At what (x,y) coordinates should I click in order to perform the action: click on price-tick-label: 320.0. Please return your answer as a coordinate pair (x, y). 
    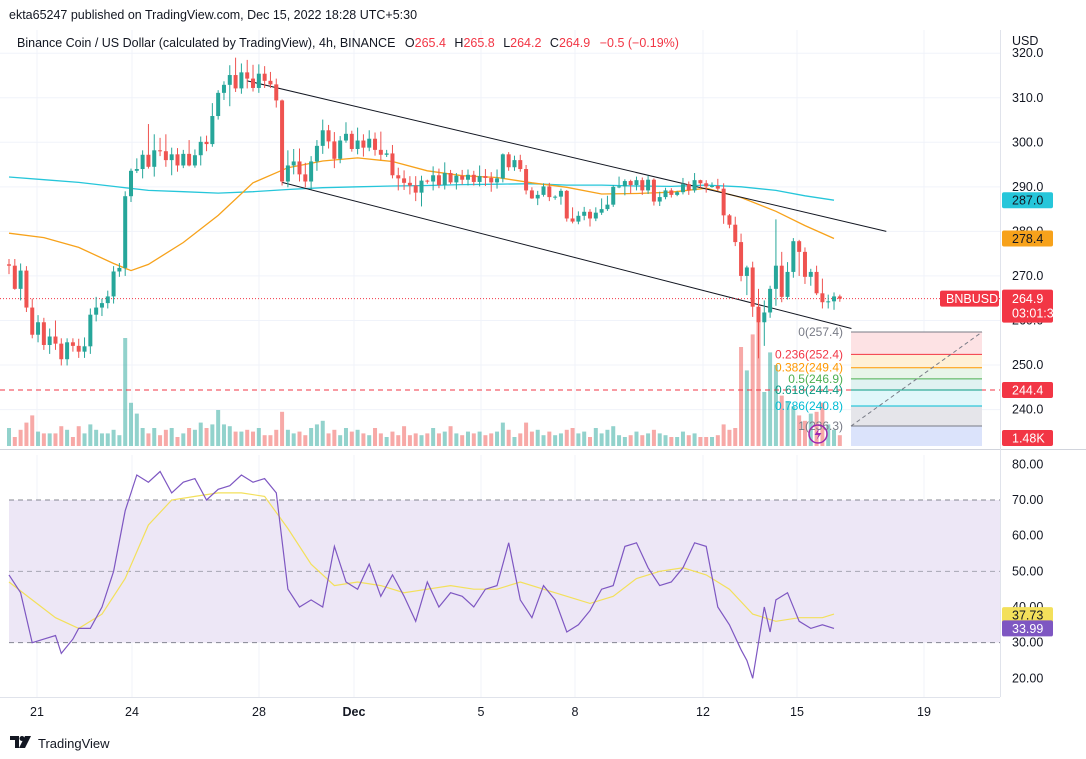
    Looking at the image, I should click on (1027, 53).